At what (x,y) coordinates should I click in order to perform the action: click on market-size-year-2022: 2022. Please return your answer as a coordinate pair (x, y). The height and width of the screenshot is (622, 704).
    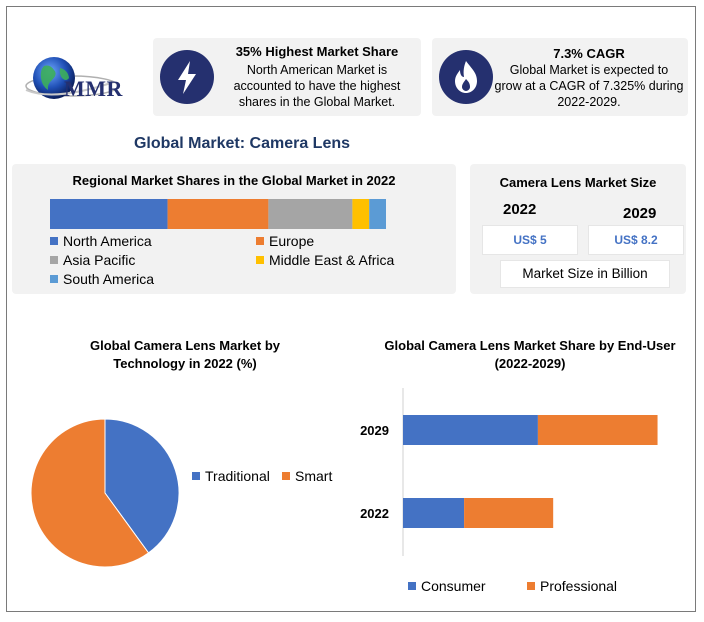
    Looking at the image, I should click on (520, 209).